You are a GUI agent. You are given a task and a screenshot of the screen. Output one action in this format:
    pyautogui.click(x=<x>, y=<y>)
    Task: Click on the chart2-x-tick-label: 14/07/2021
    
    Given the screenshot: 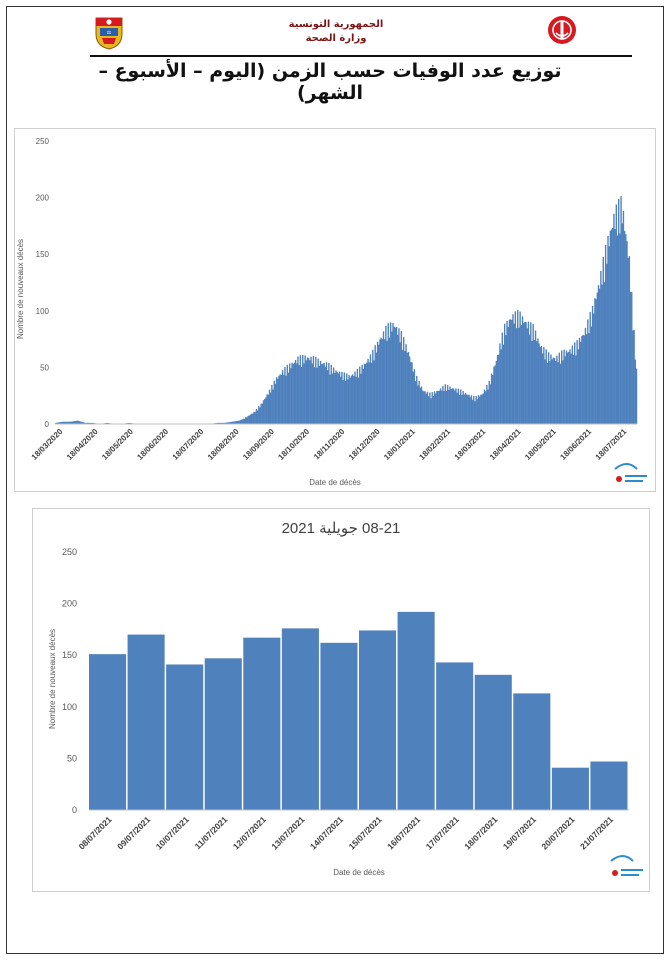 What is the action you would take?
    pyautogui.click(x=326, y=832)
    